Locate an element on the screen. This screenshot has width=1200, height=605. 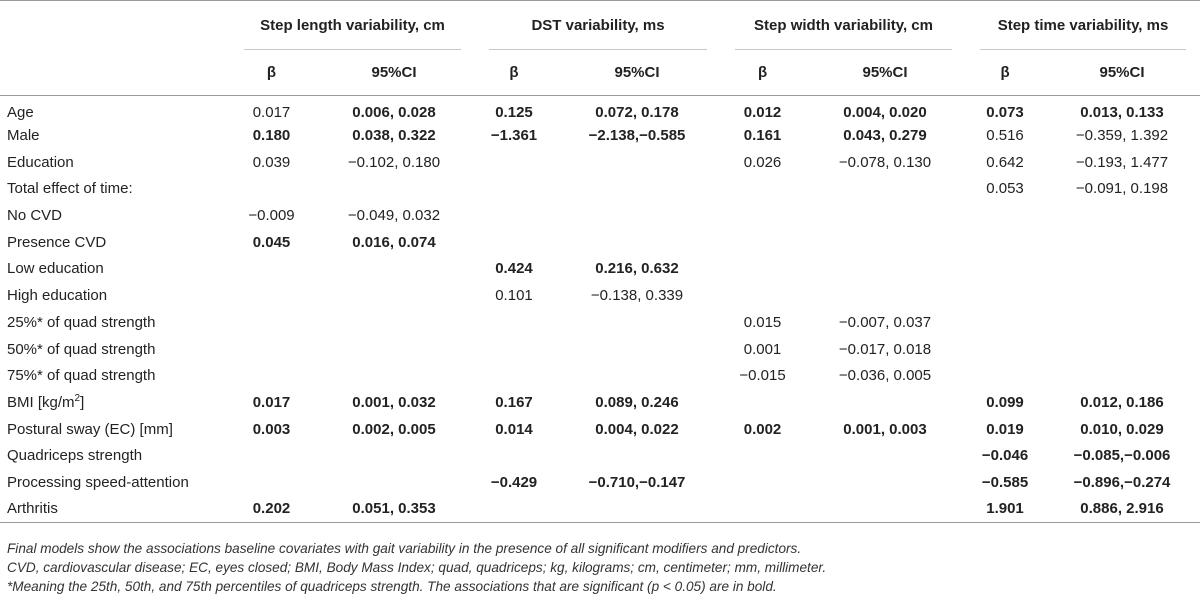
group-title: Step width variability, cm is located at coordinates (843, 25).